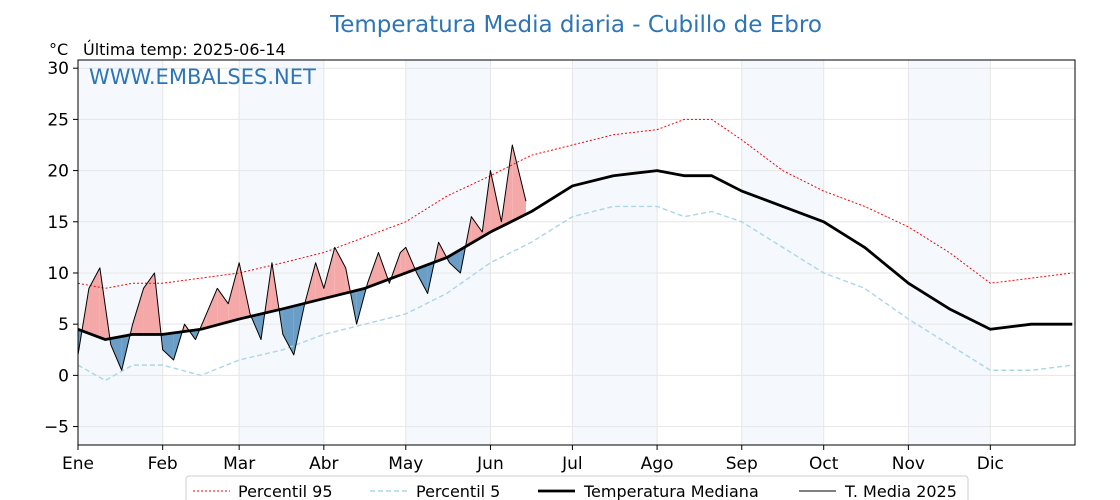  Describe the element at coordinates (671, 491) in the screenshot. I see `legend-label-median: Temperatura Mediana` at that location.